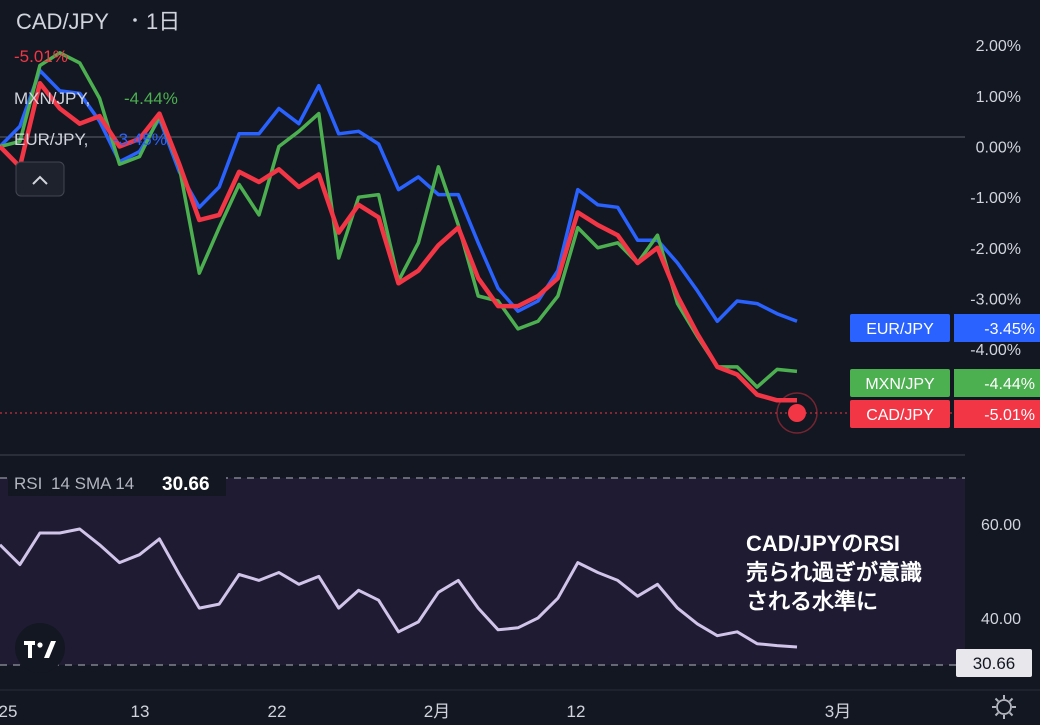 The height and width of the screenshot is (725, 1040). Describe the element at coordinates (8, 711) in the screenshot. I see `x-tick-label: 25` at that location.